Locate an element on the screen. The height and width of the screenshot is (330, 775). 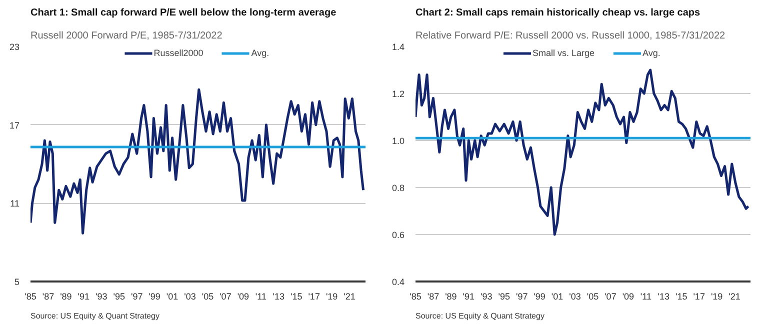
chart-title: Chart 2: Small caps remain historically cheap vs. large caps is located at coordinates (558, 13).